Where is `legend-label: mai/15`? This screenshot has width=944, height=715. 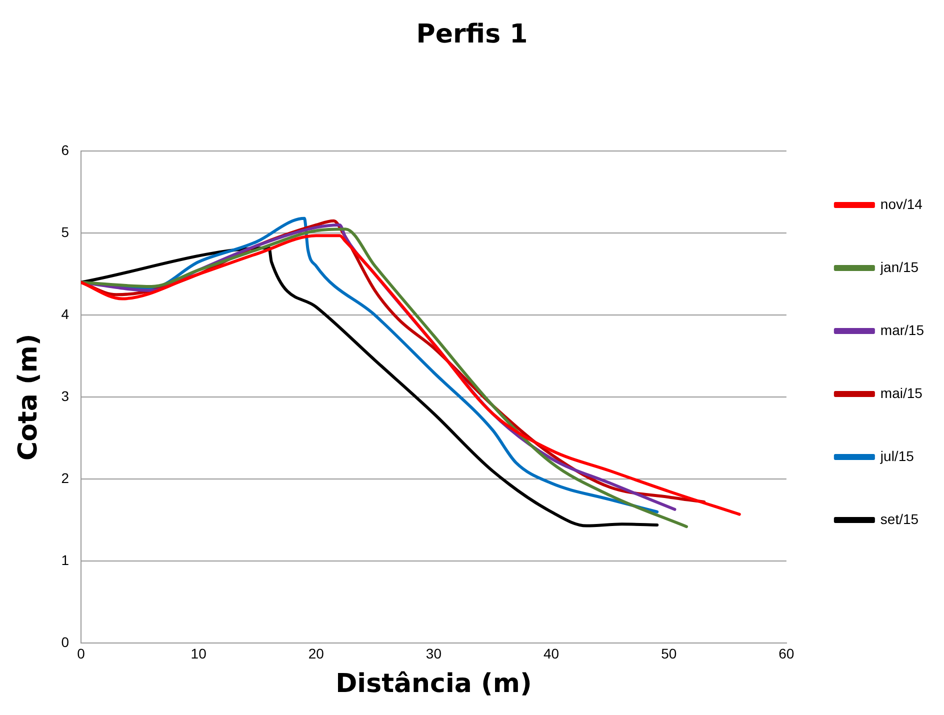
legend-label: mai/15 is located at coordinates (901, 392).